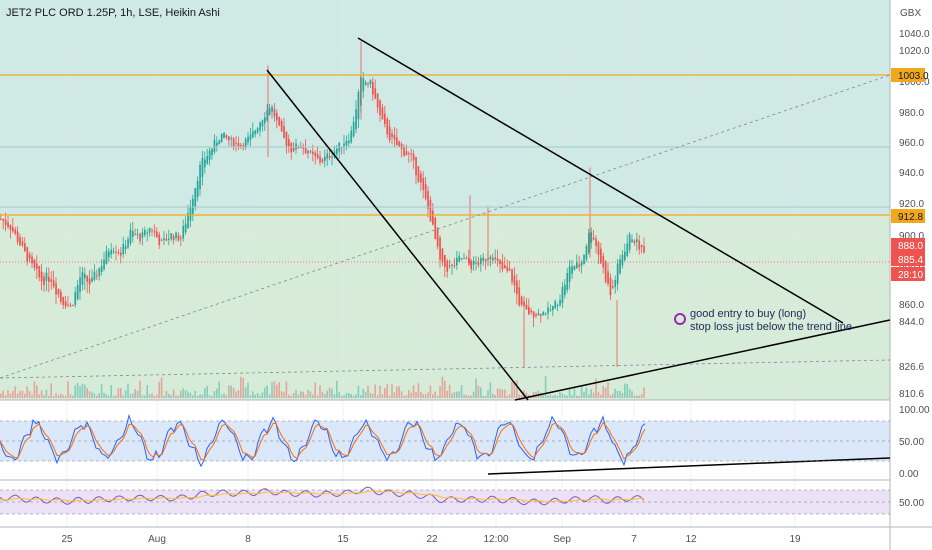  I want to click on price-tick: 940.0, so click(911, 173).